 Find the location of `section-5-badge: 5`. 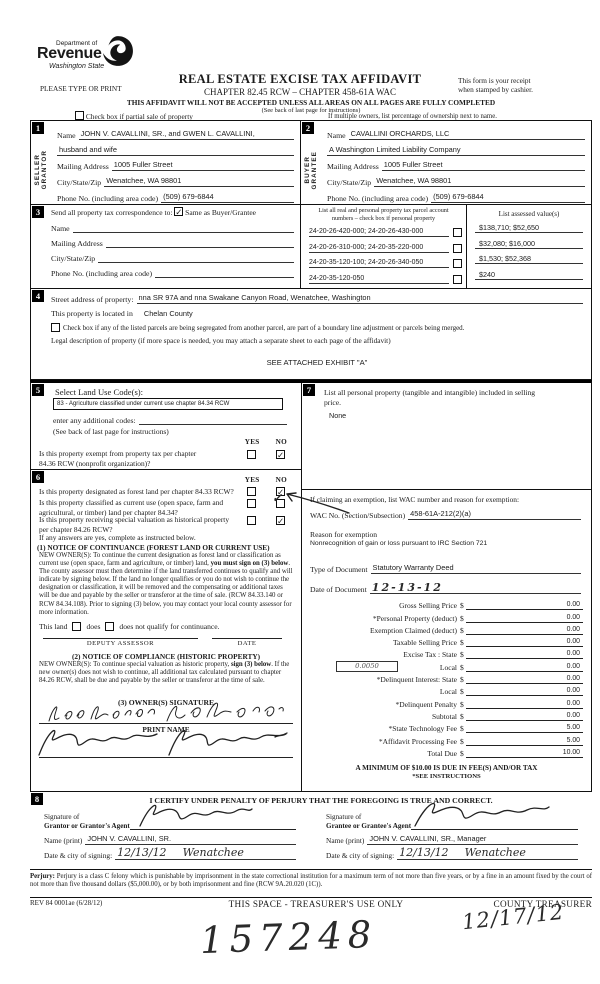

section-5-badge: 5 is located at coordinates (38, 390).